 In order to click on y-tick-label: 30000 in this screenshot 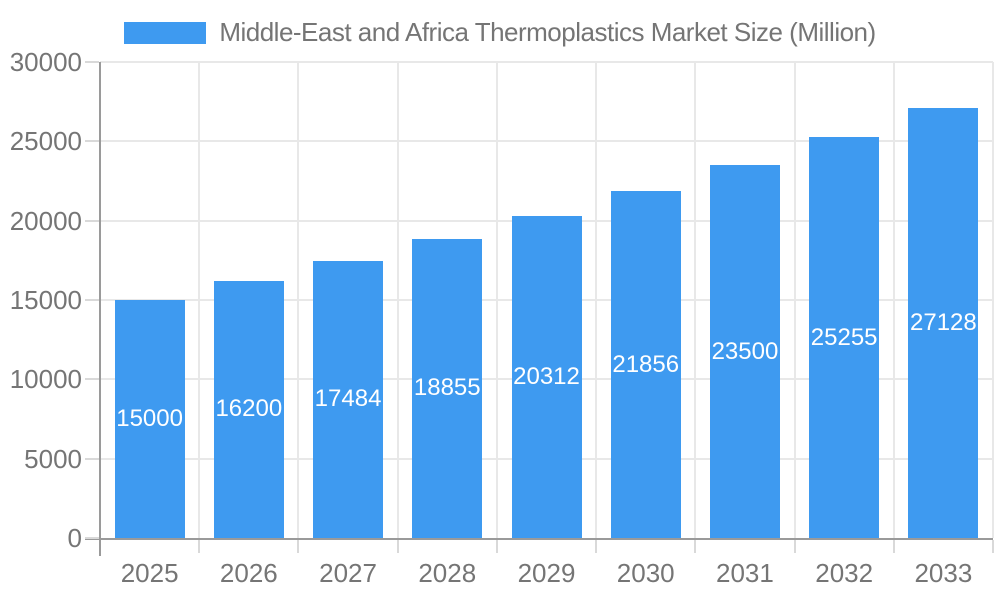, I will do `click(45, 62)`.